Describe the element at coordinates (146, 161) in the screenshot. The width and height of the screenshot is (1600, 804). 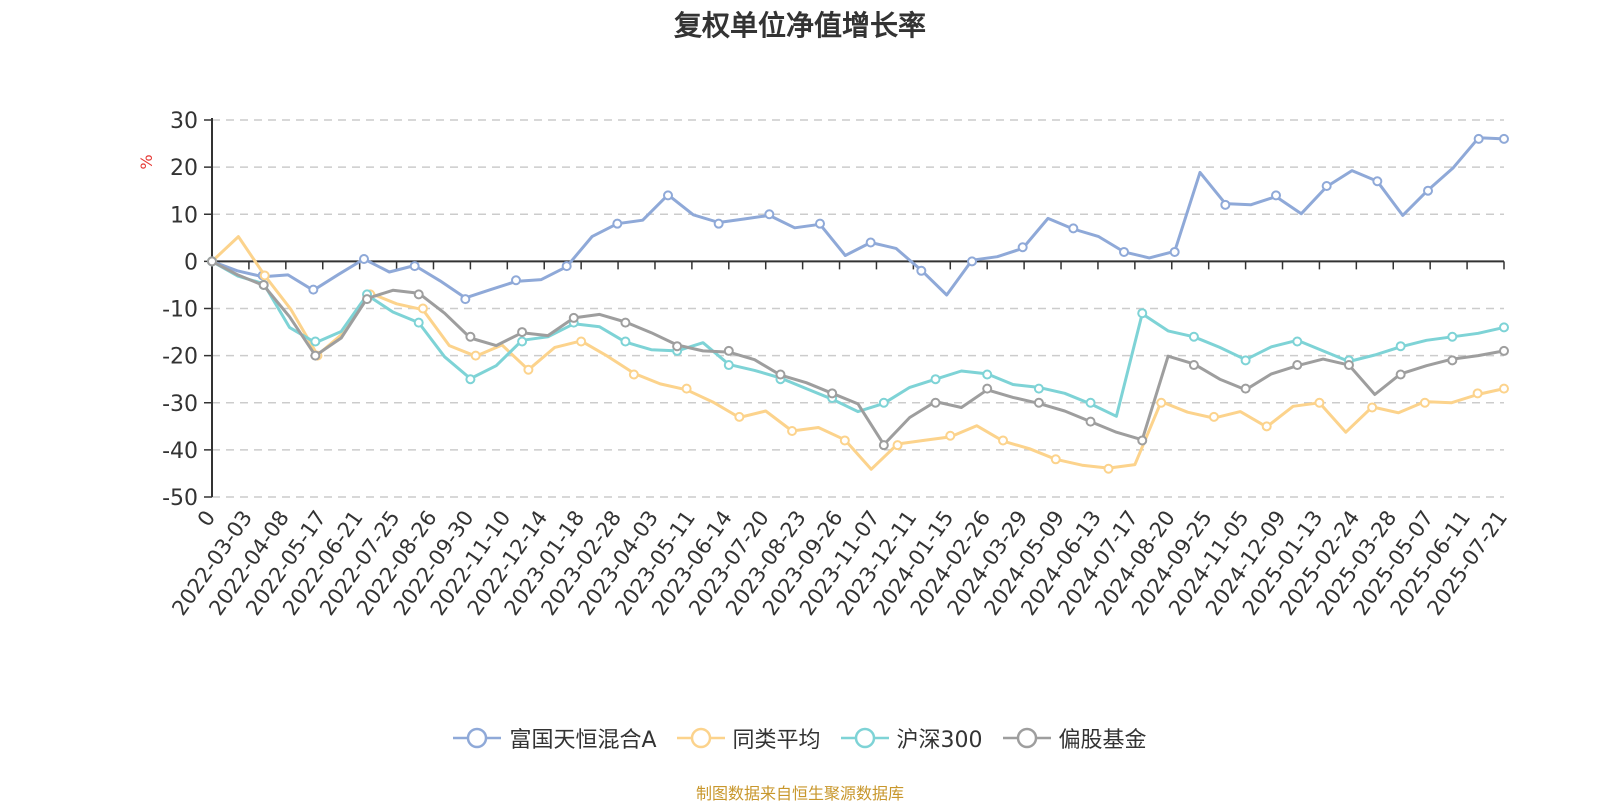
I see `y-axis-label: %` at that location.